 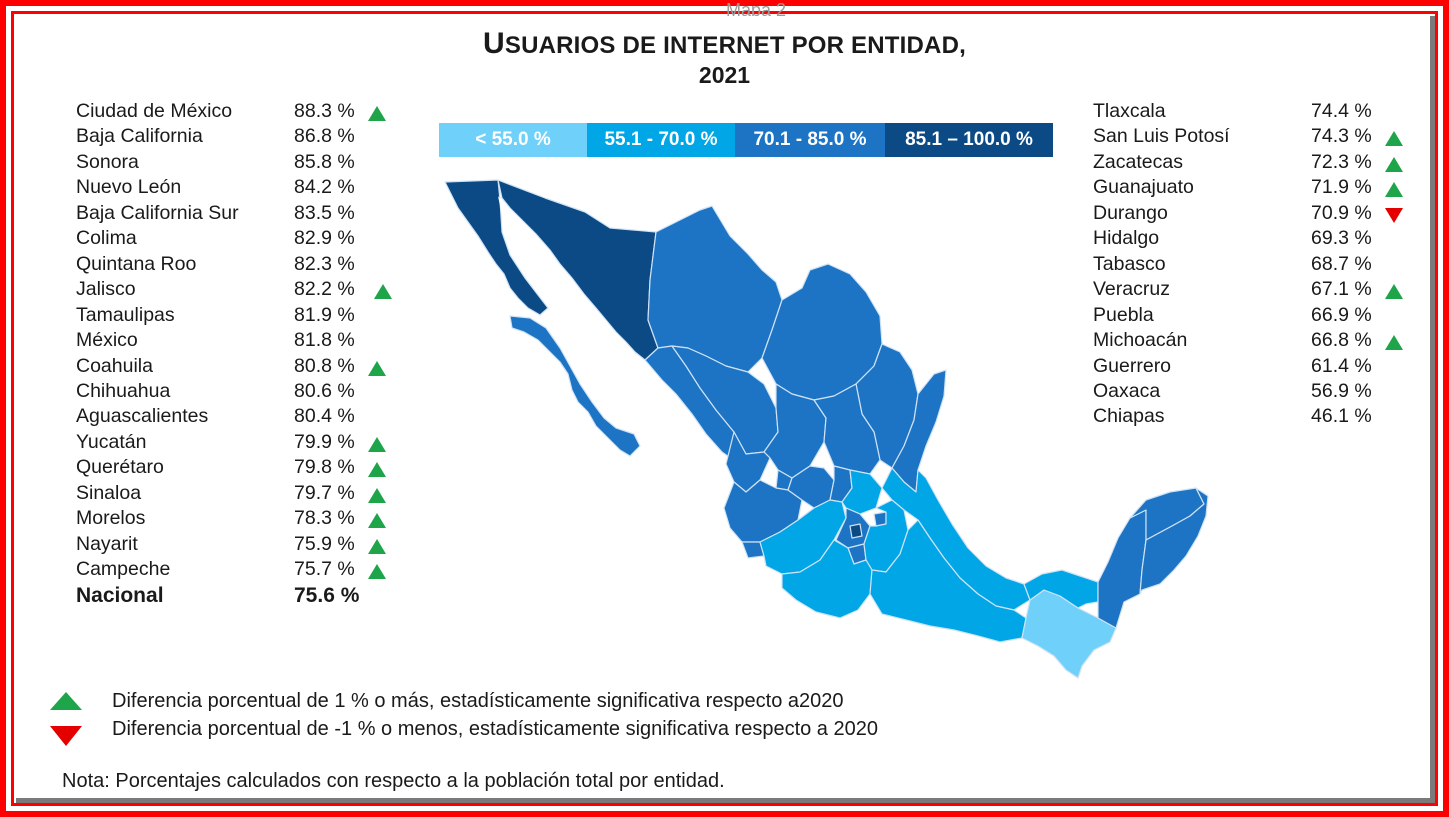 I want to click on map-san-luis-potosi, so click(x=847, y=429).